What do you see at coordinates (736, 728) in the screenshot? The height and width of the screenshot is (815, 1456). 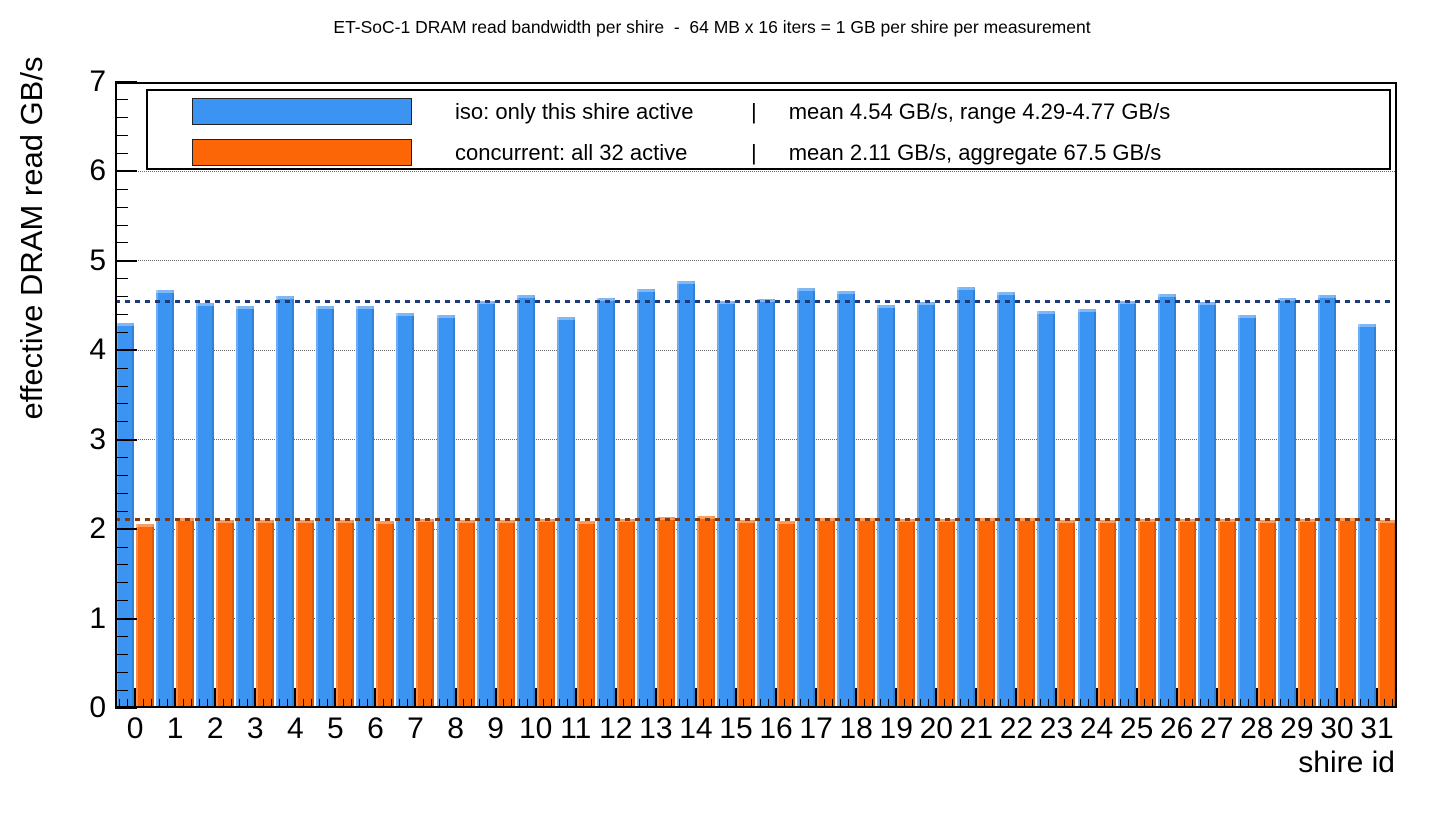 I see `x-tick-label: 15` at bounding box center [736, 728].